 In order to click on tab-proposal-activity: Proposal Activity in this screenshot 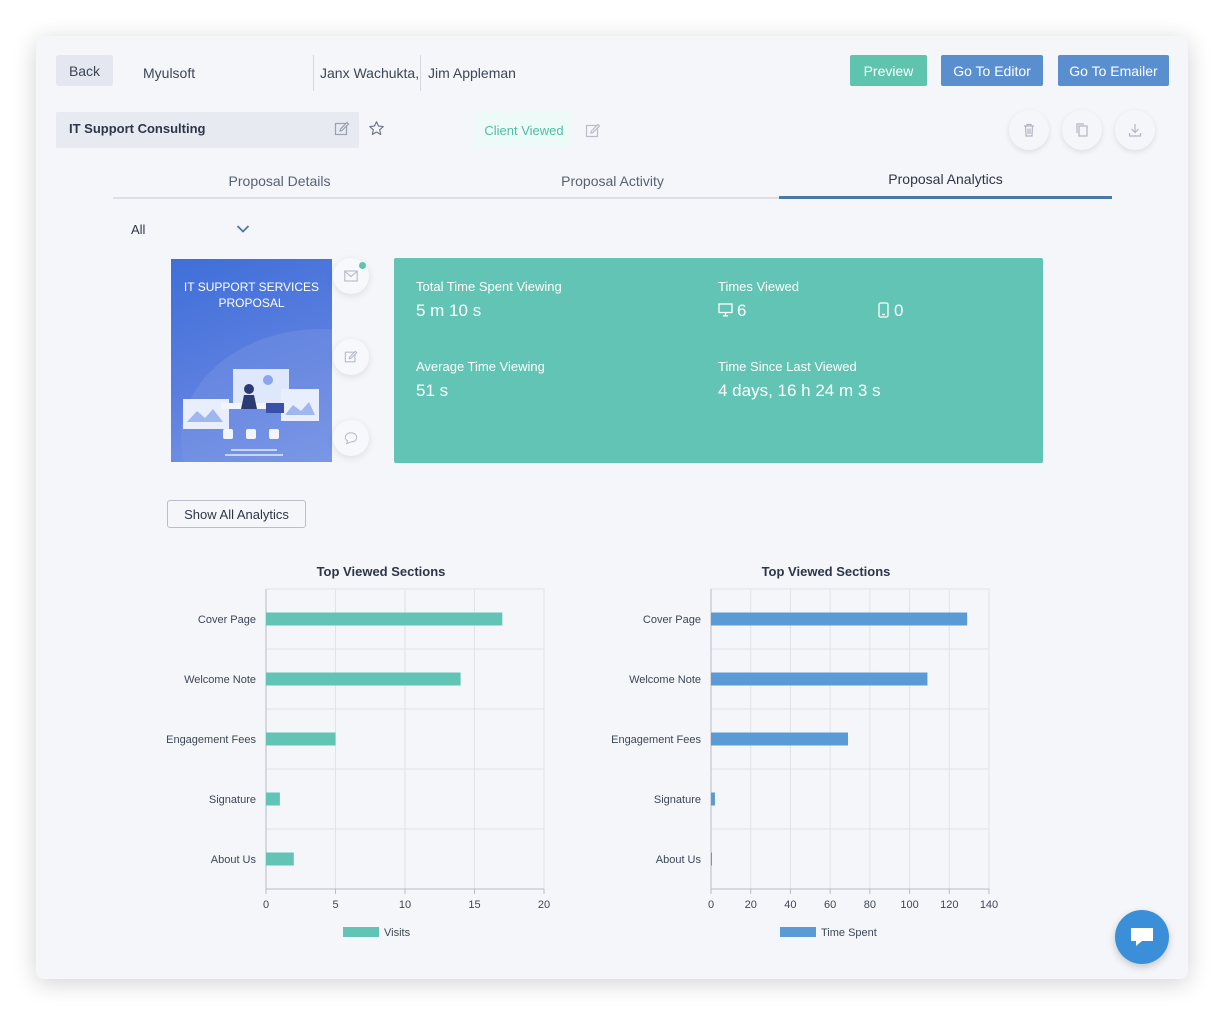, I will do `click(612, 180)`.